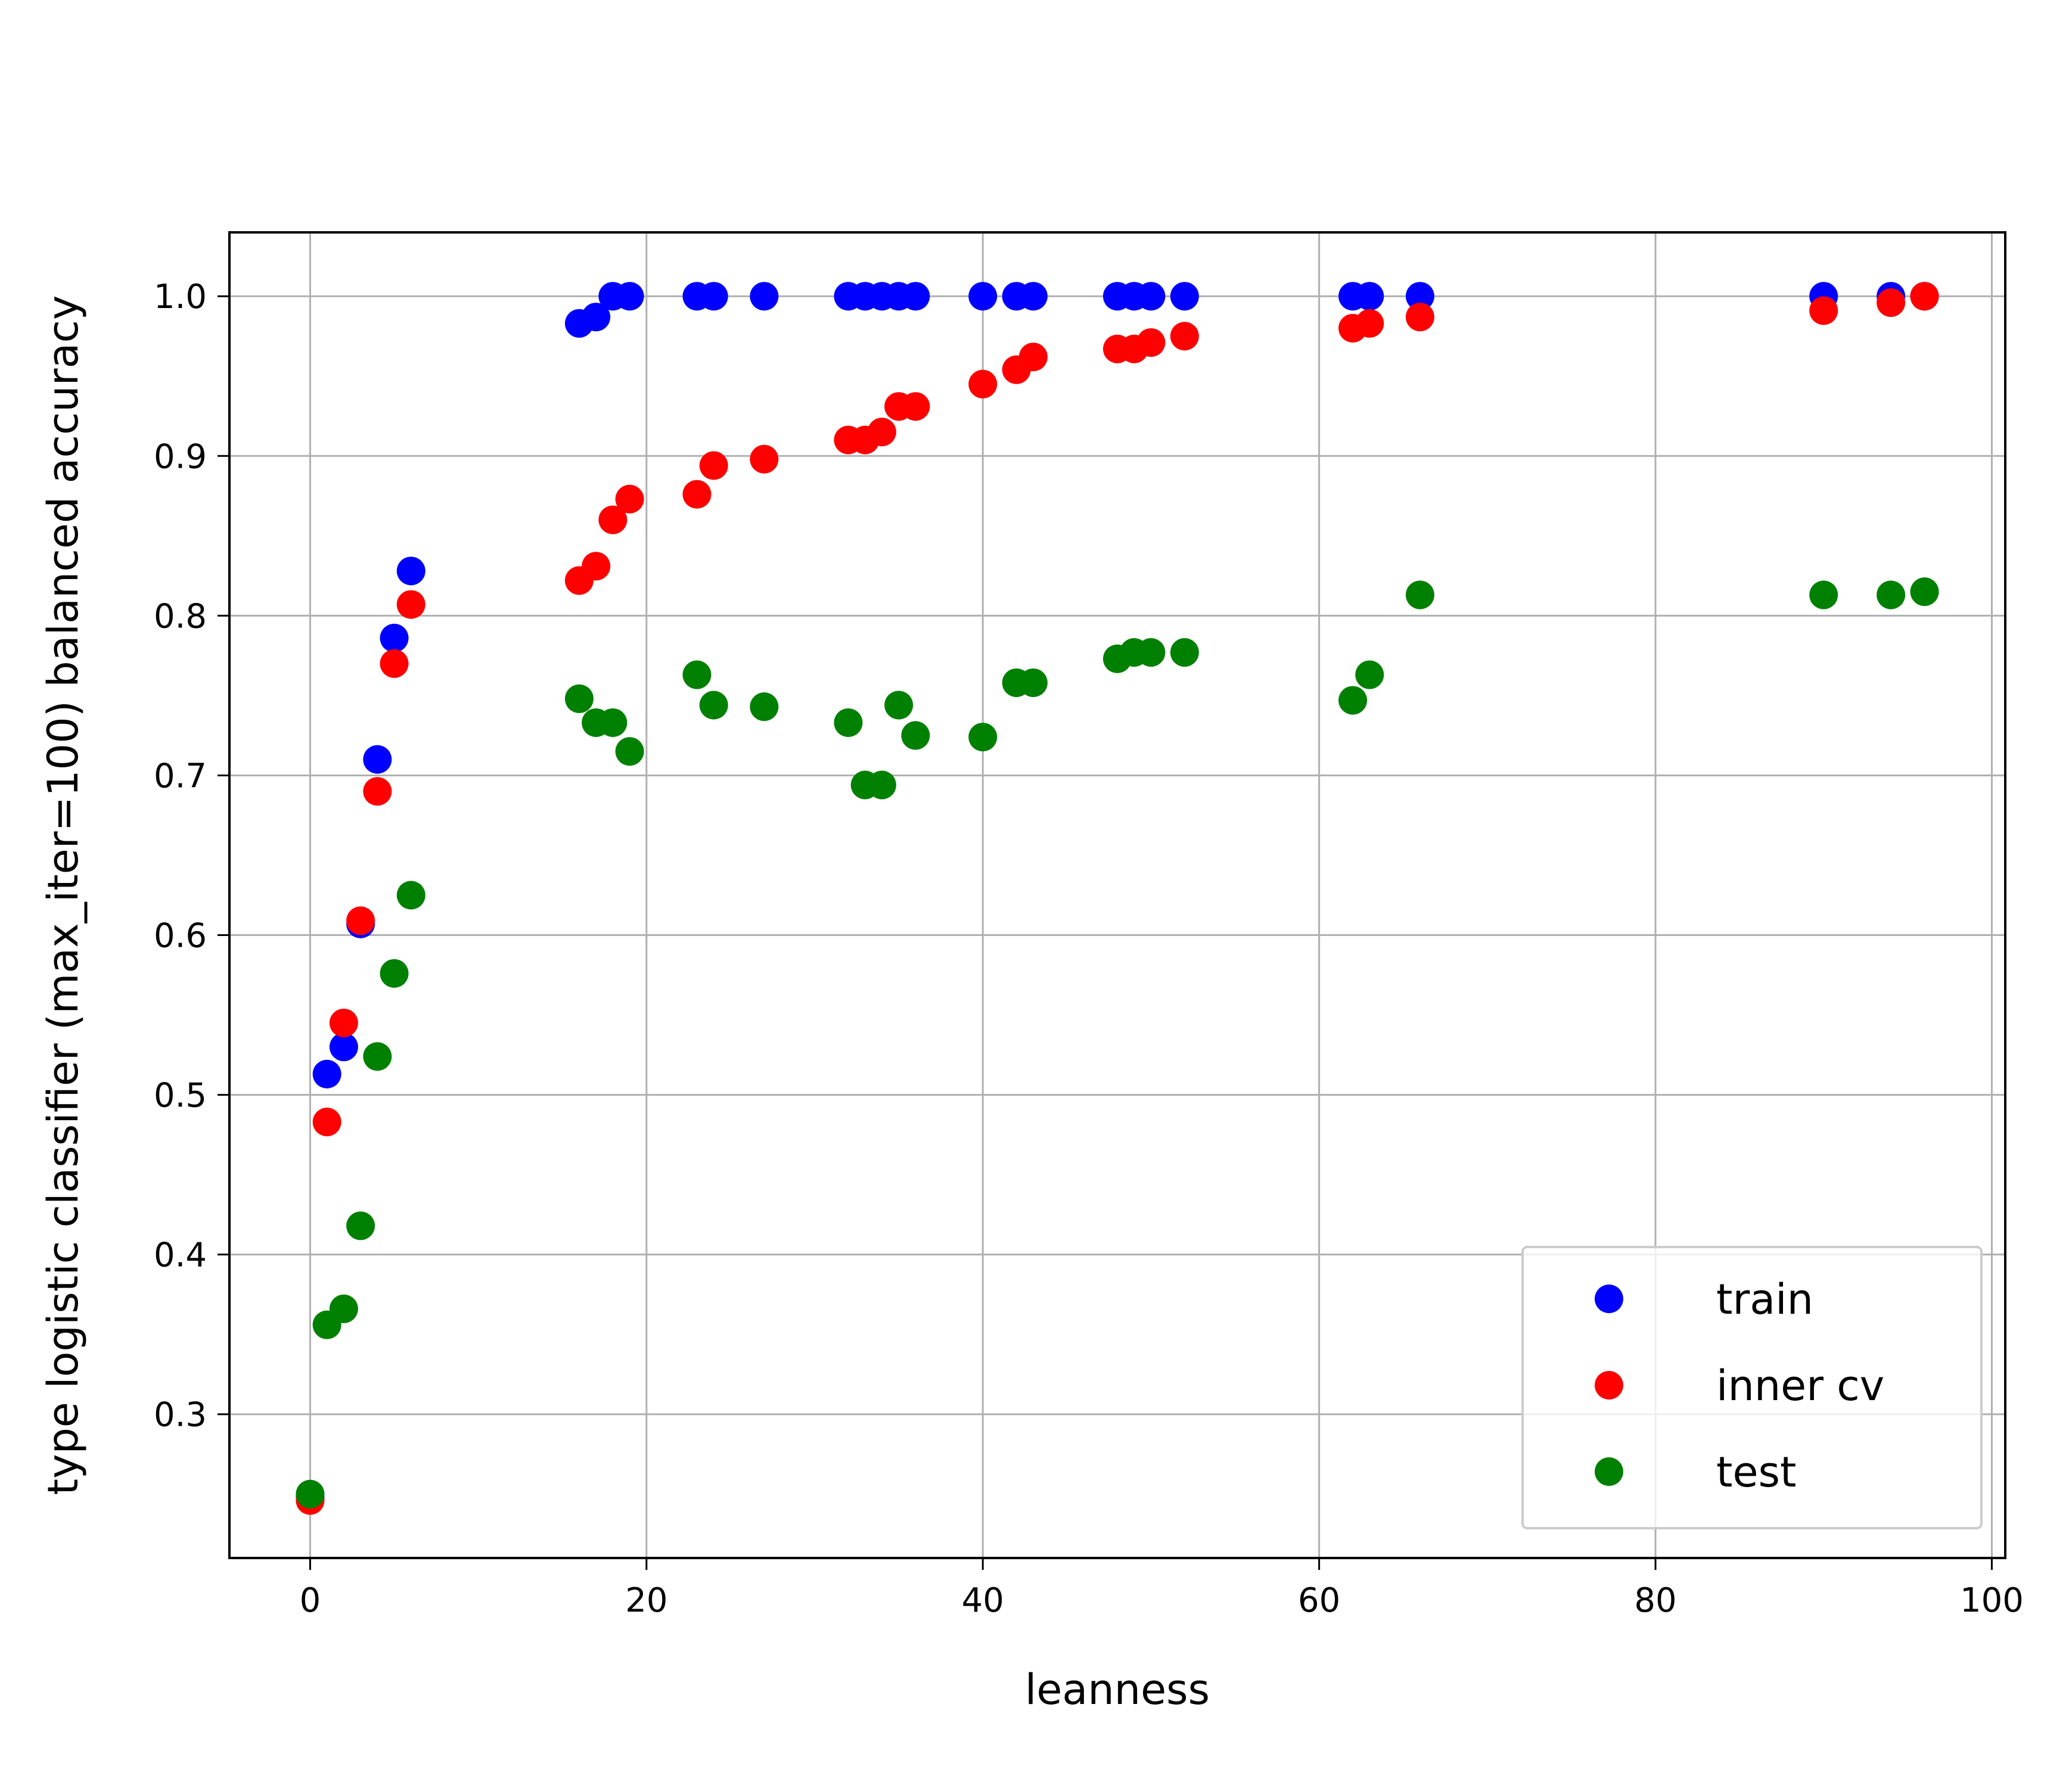  What do you see at coordinates (983, 1601) in the screenshot?
I see `x-tick-label: 40` at bounding box center [983, 1601].